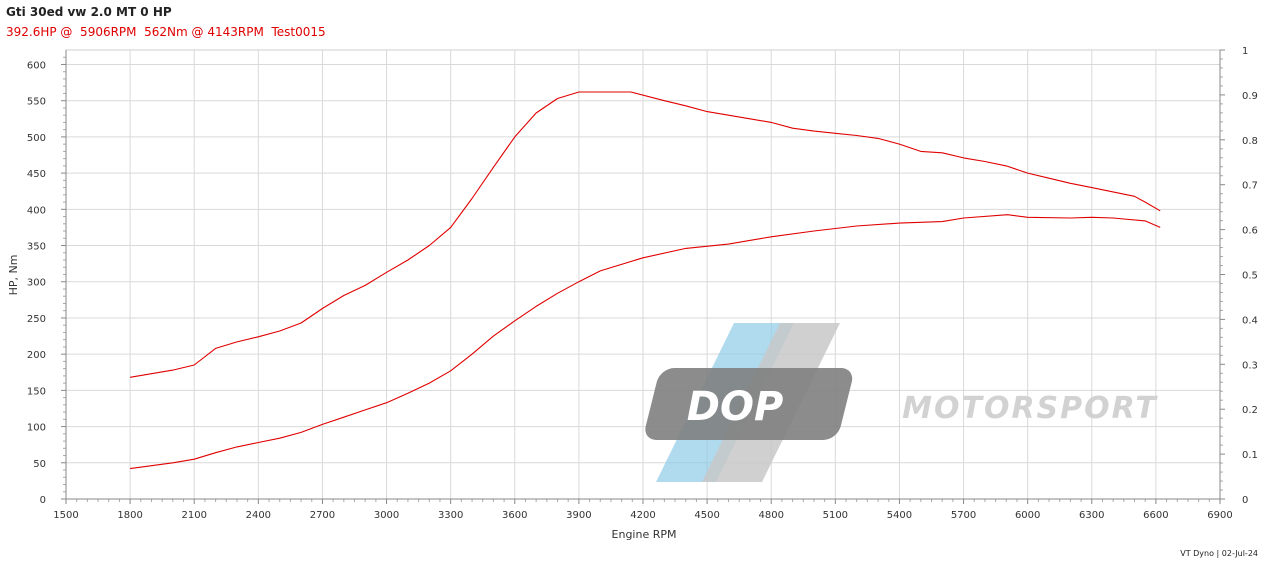 Image resolution: width=1264 pixels, height=563 pixels. I want to click on x-axis-label: Engine RPM, so click(644, 534).